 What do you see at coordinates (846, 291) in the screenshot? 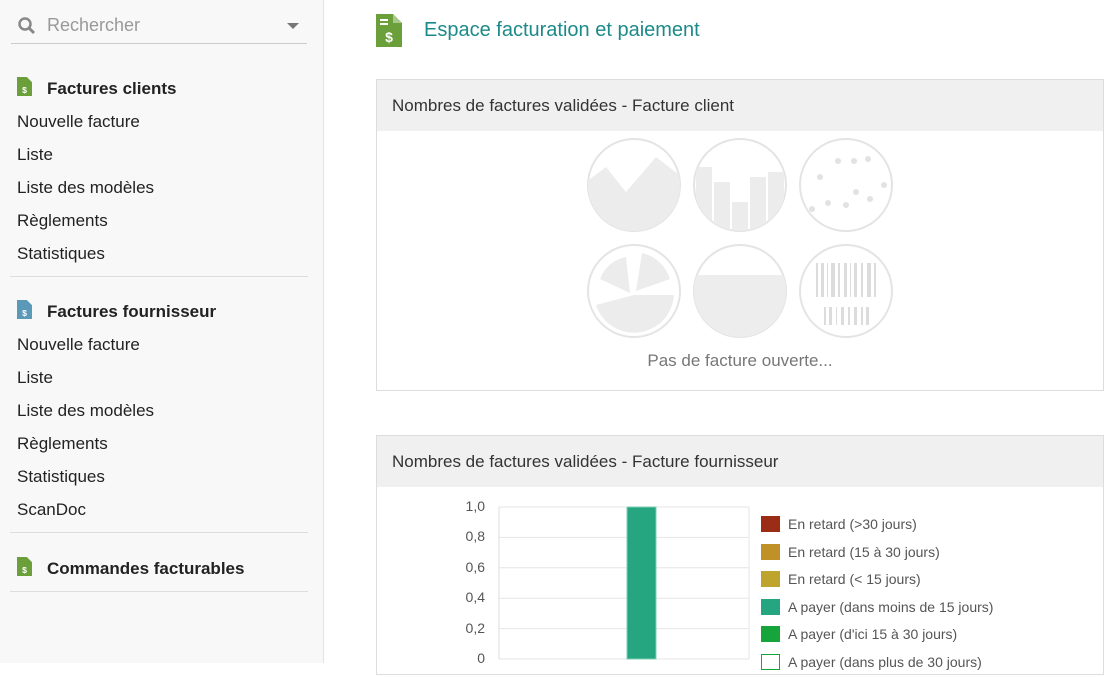
I see `barcode-icon` at bounding box center [846, 291].